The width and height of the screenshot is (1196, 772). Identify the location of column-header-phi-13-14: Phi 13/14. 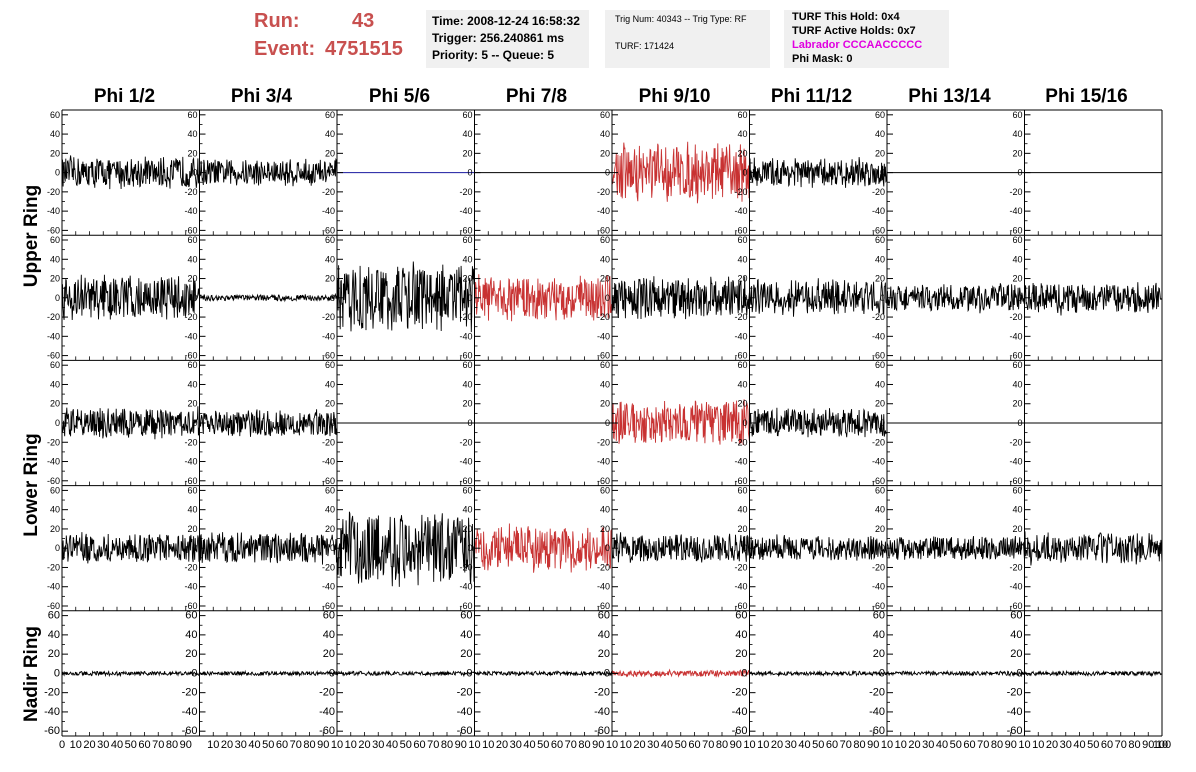
(949, 96).